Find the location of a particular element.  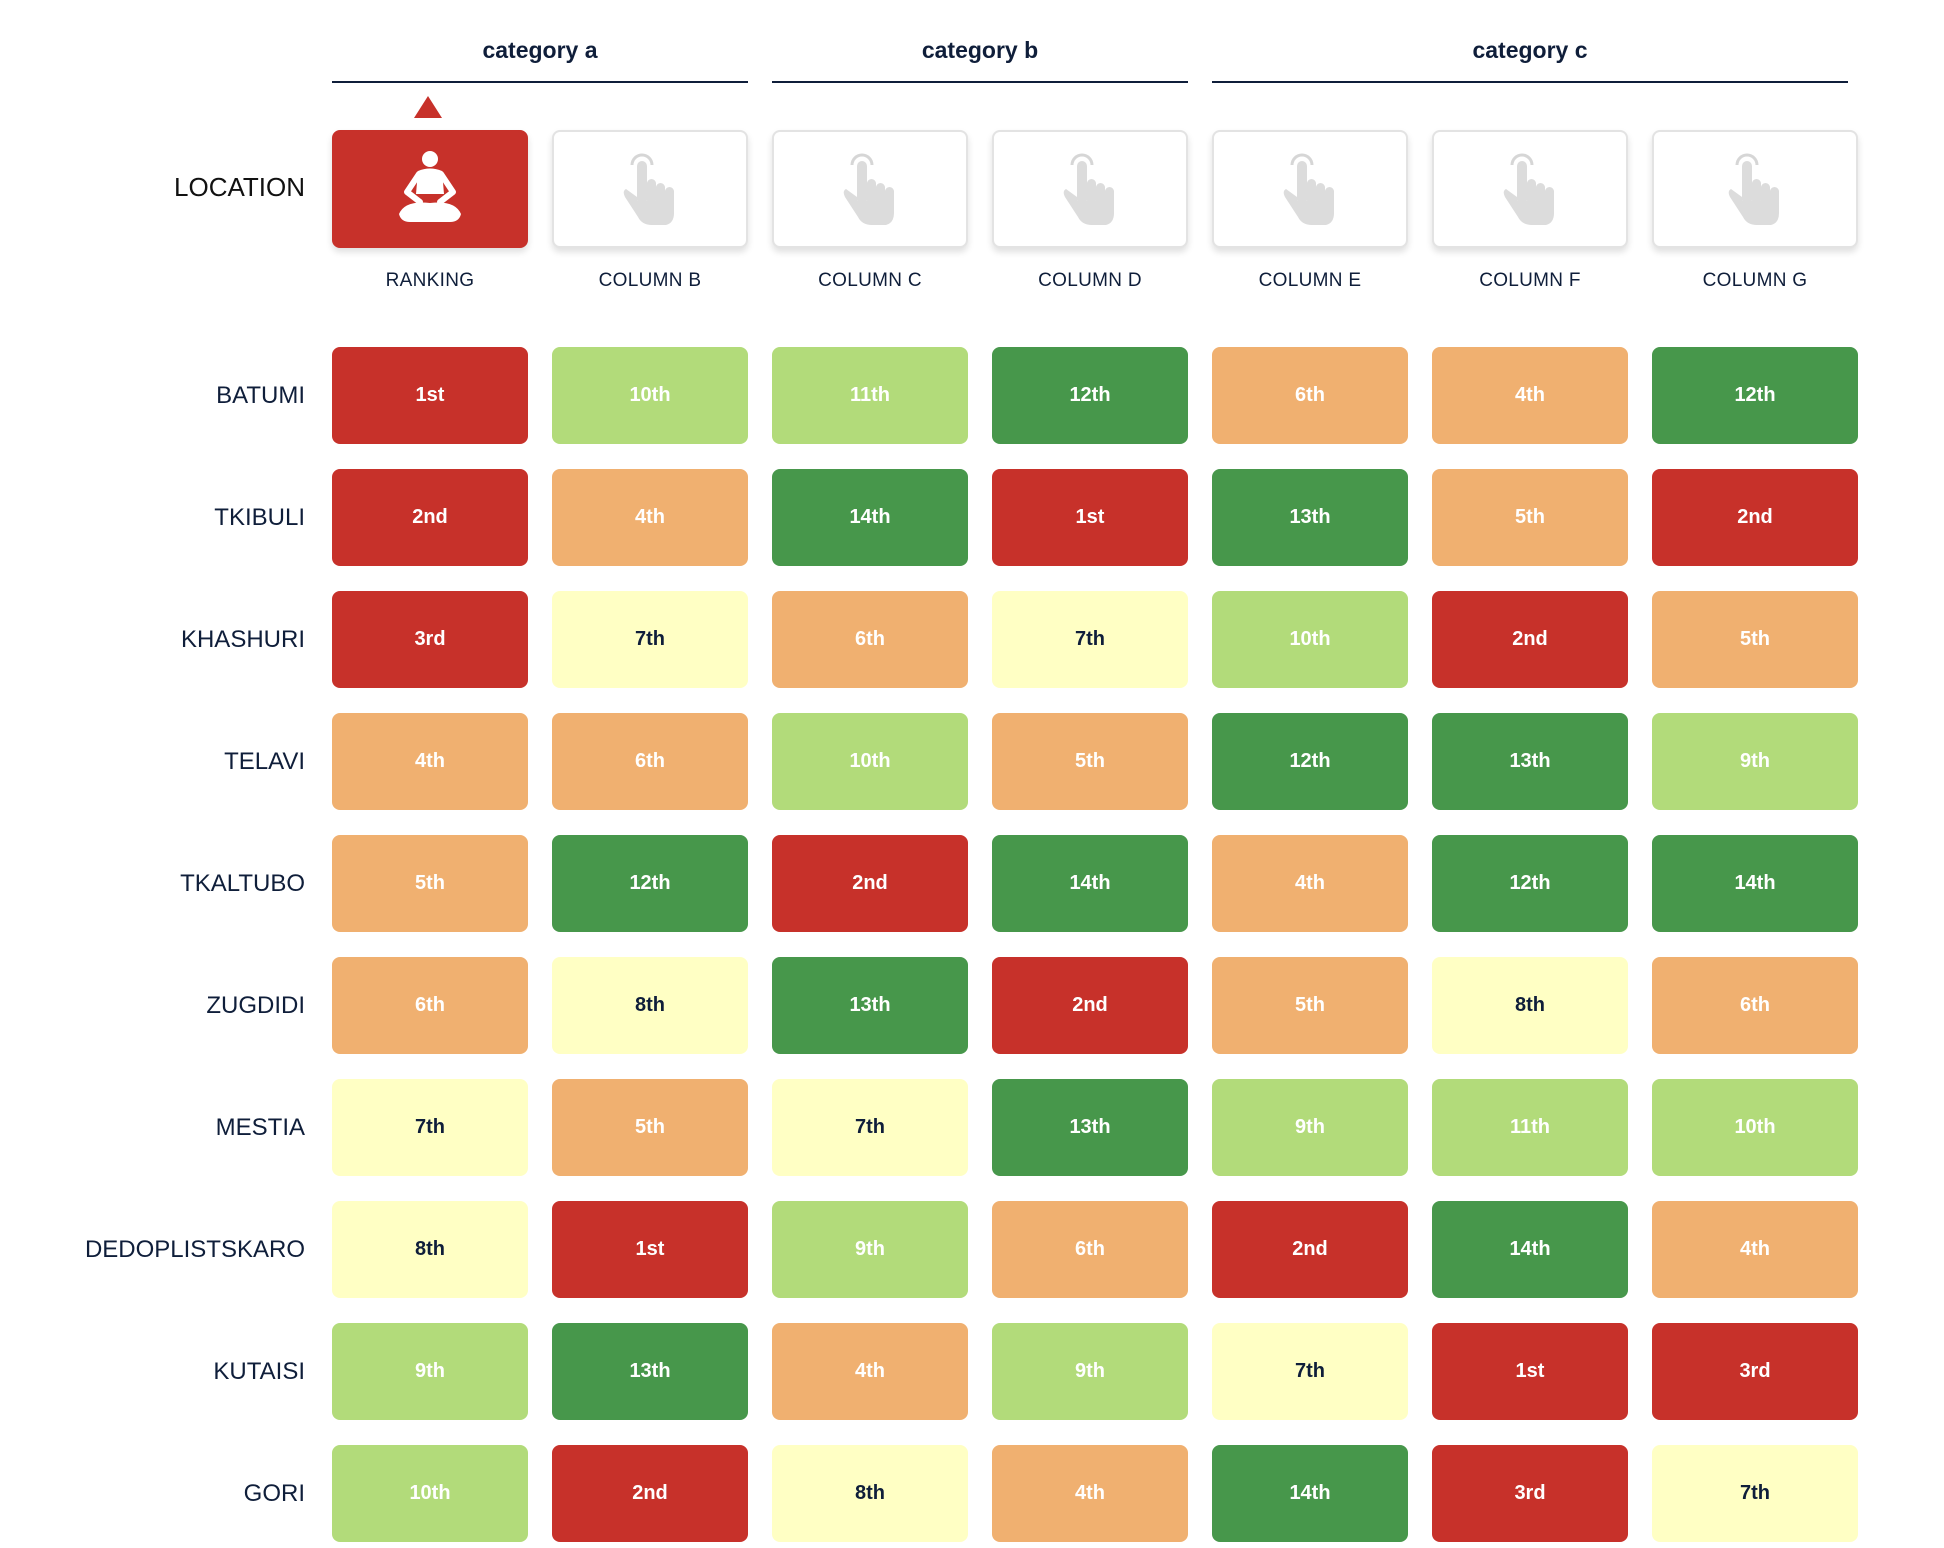

rank-cell-zugdidi-ranking: 6th is located at coordinates (430, 1005).